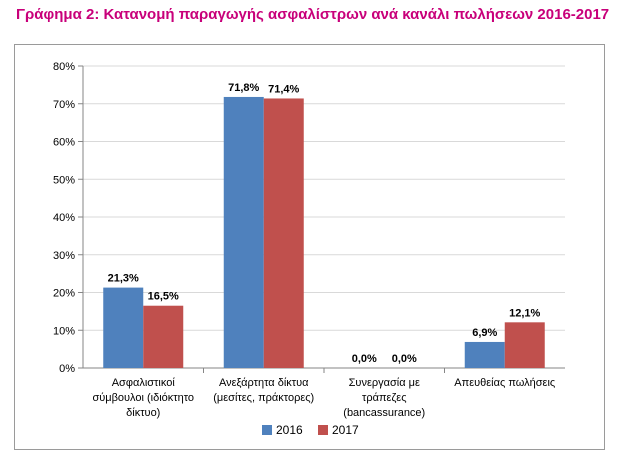 This screenshot has height=471, width=617. I want to click on legend-swatch-2017, so click(323, 430).